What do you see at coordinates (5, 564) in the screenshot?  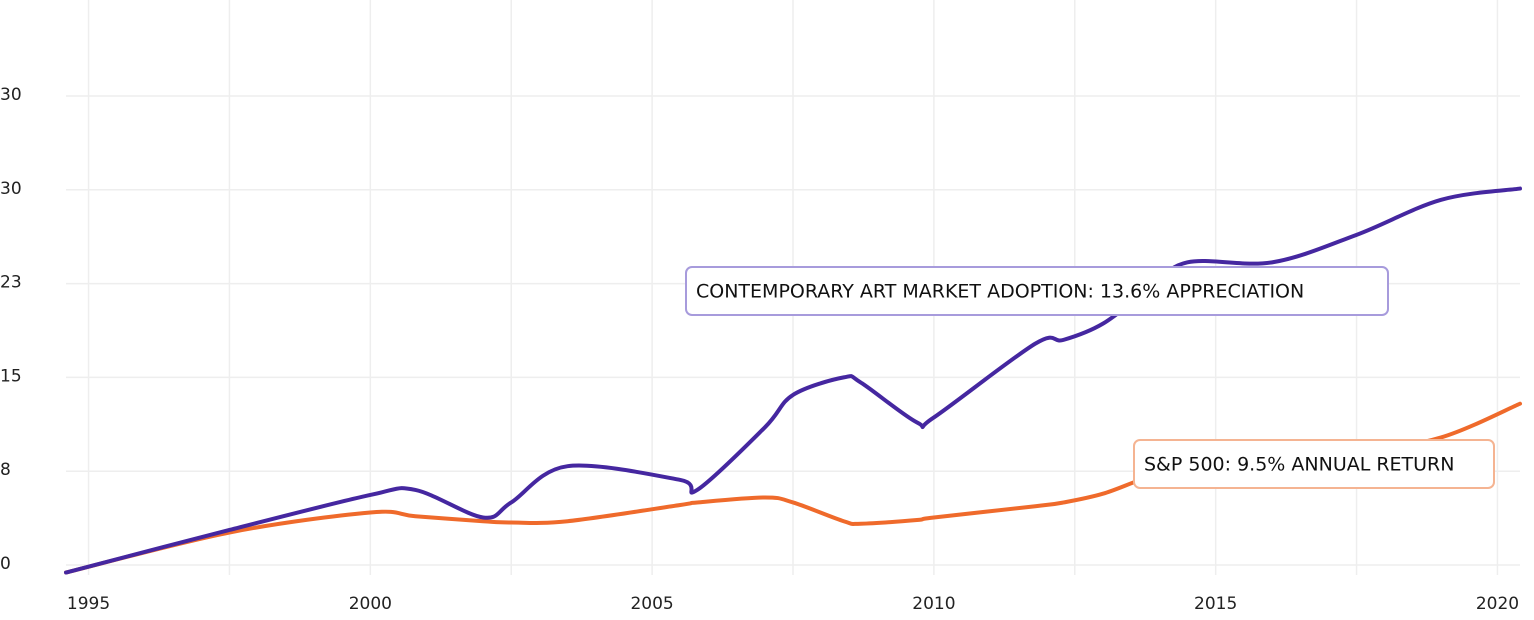 I see `y-tick-label: 0` at bounding box center [5, 564].